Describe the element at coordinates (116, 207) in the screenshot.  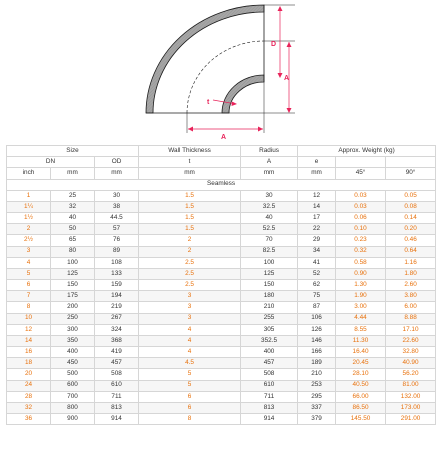
I see `cell-od-mm: 38` at that location.